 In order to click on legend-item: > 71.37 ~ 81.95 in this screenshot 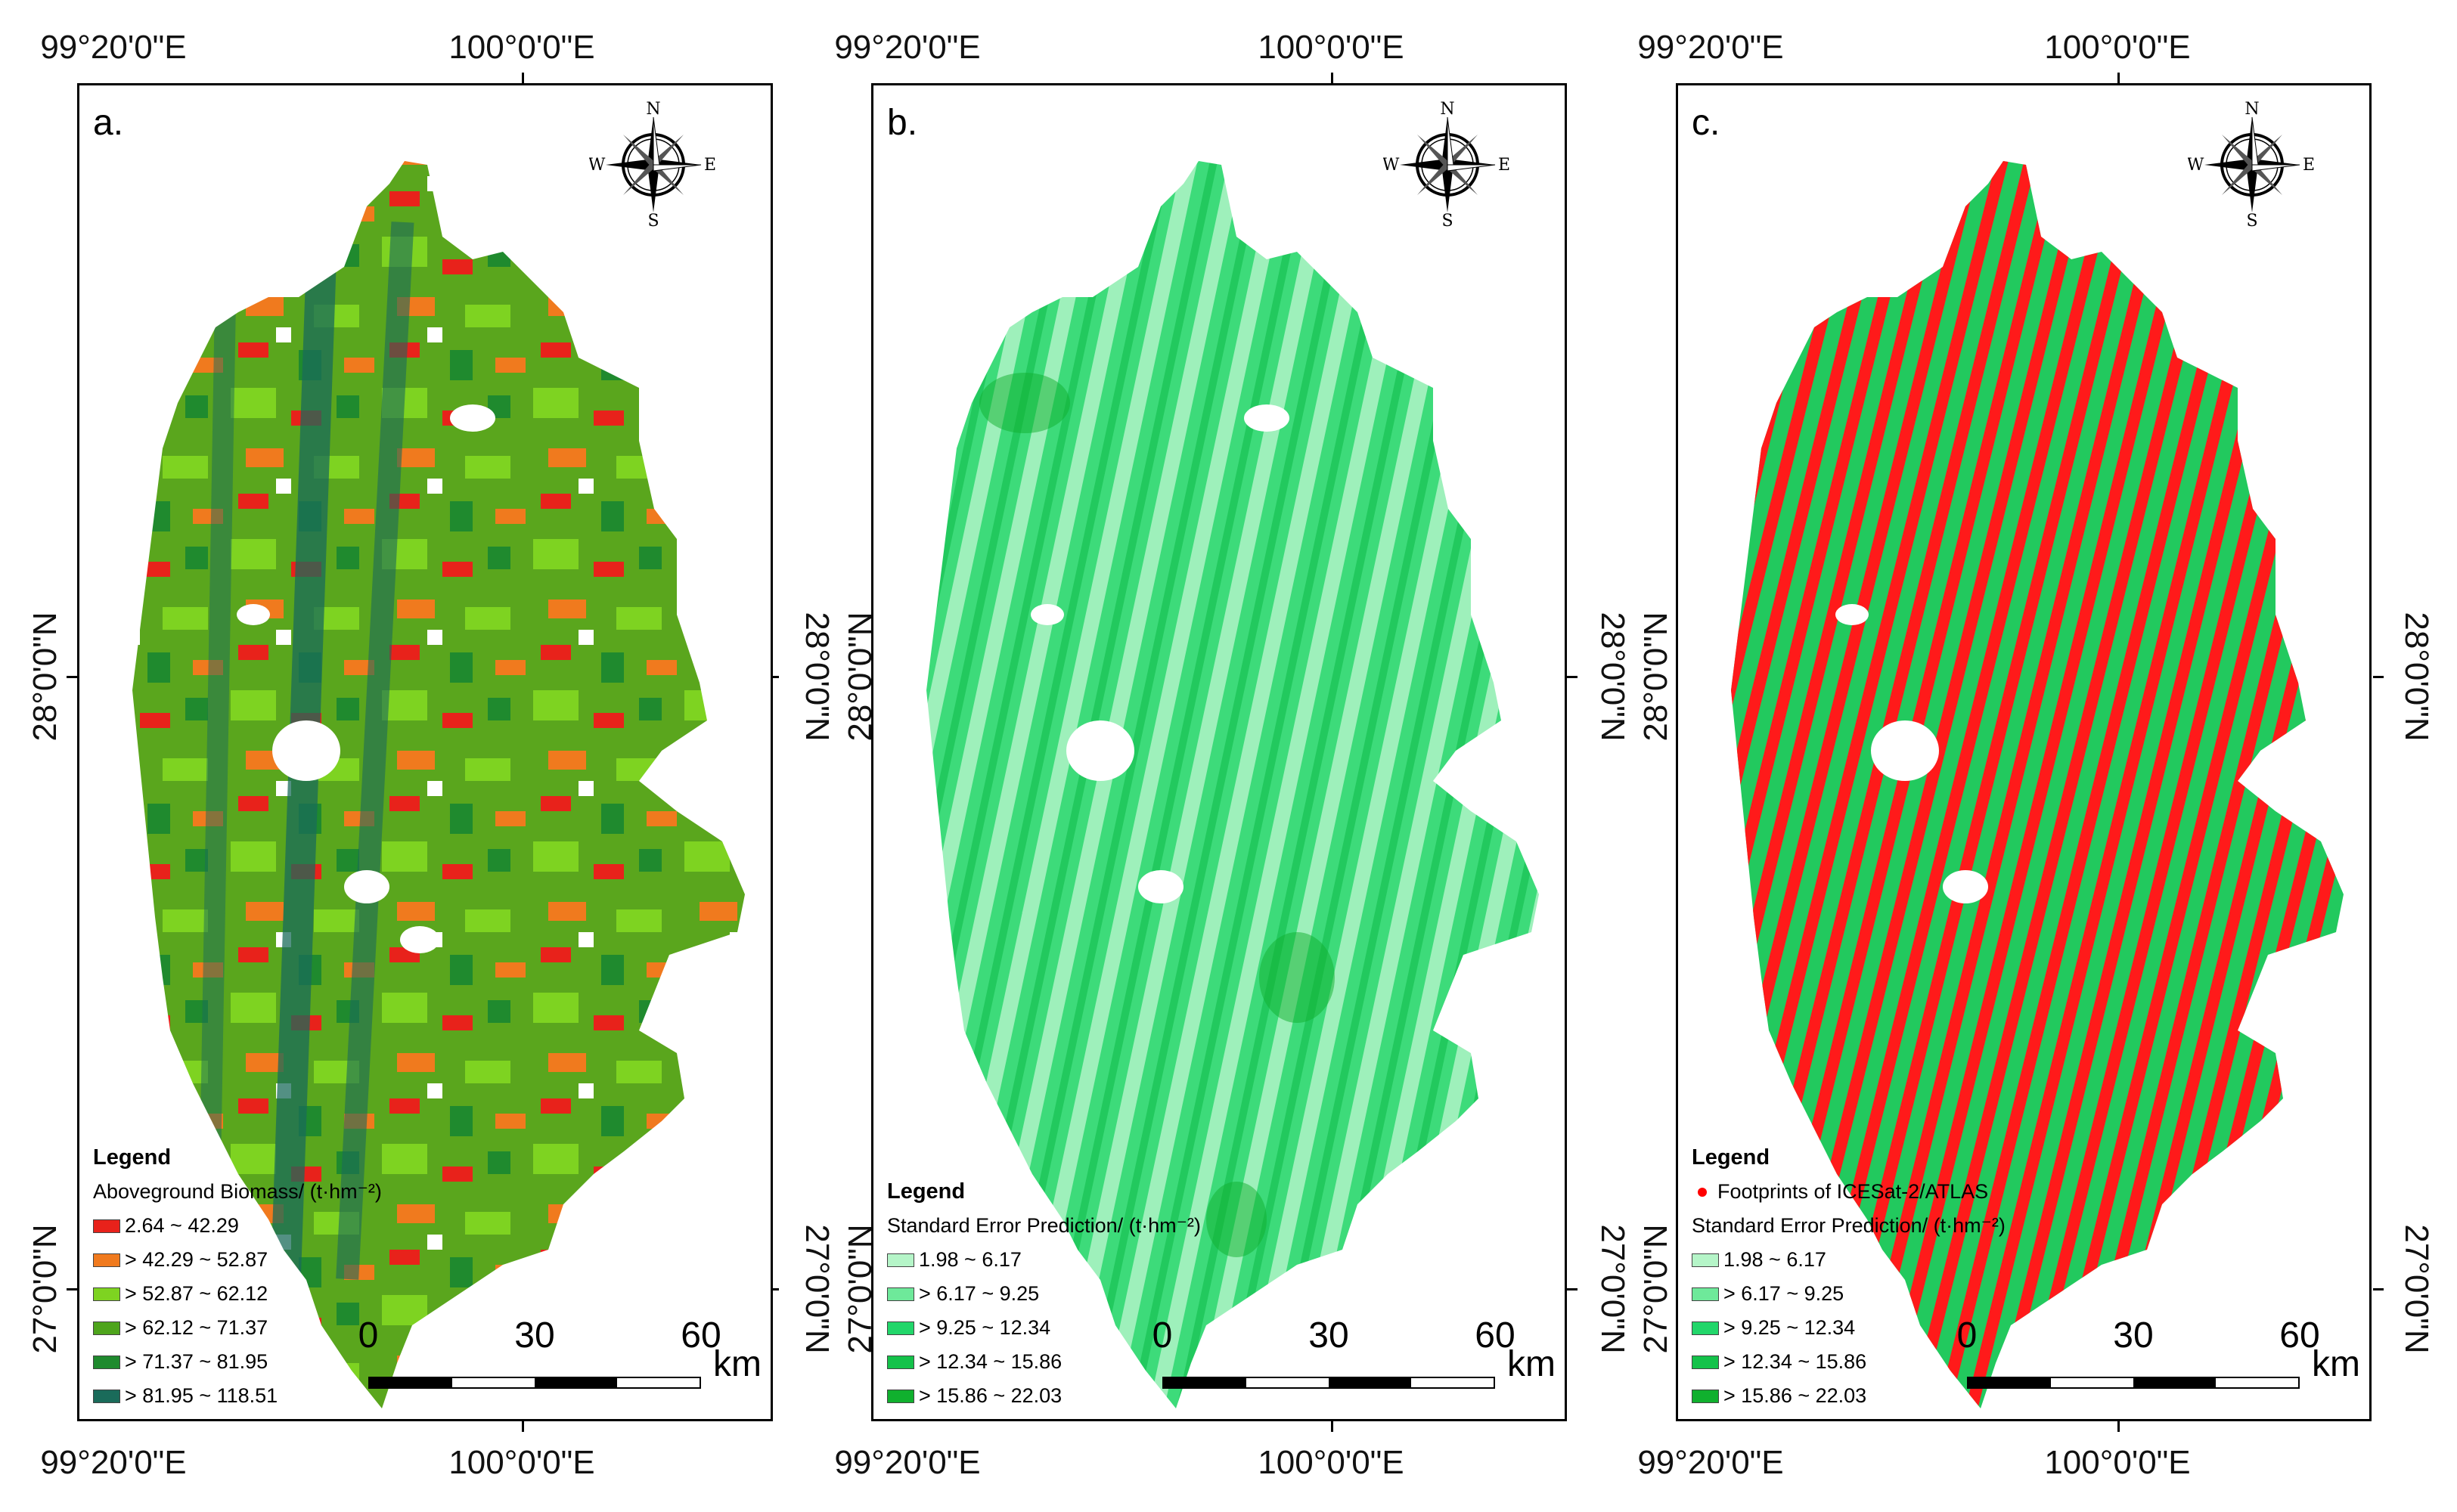, I will do `click(237, 1362)`.